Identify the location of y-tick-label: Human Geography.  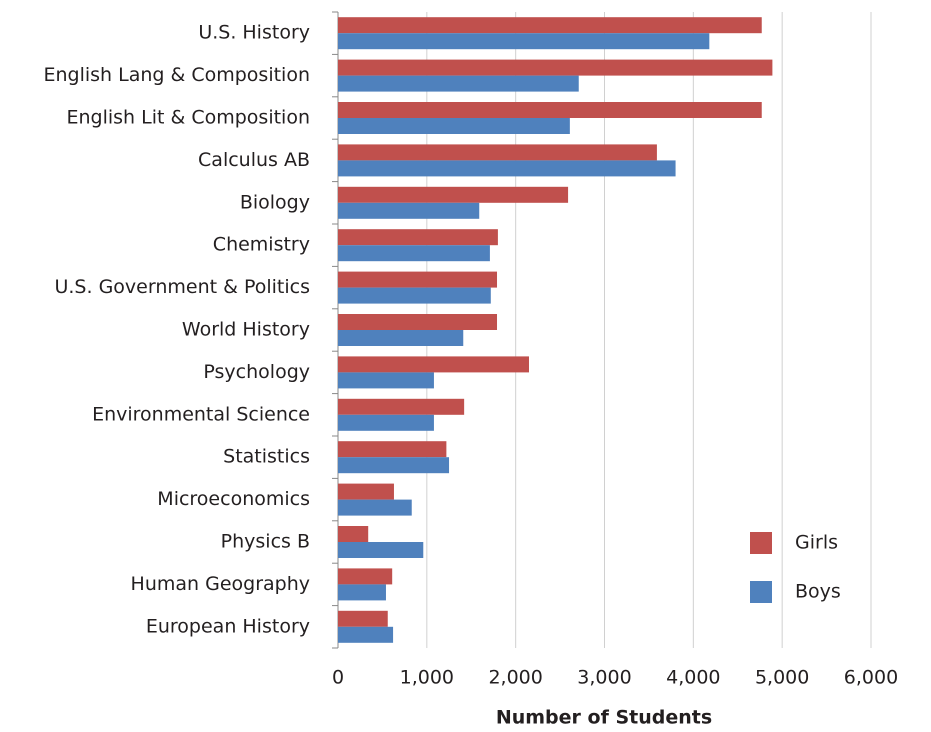
(220, 584).